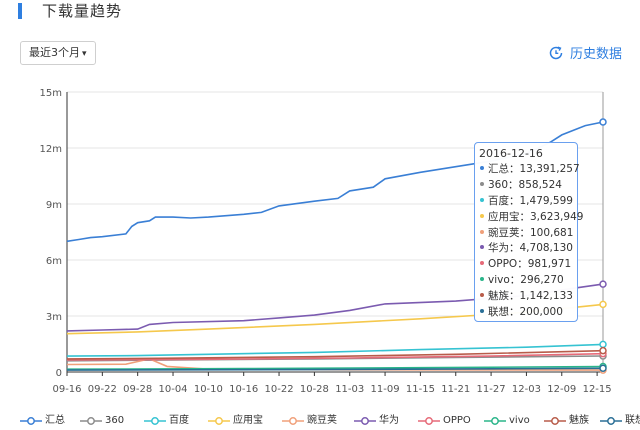 The width and height of the screenshot is (640, 430). I want to click on tooltip-series-name: 360, so click(498, 184).